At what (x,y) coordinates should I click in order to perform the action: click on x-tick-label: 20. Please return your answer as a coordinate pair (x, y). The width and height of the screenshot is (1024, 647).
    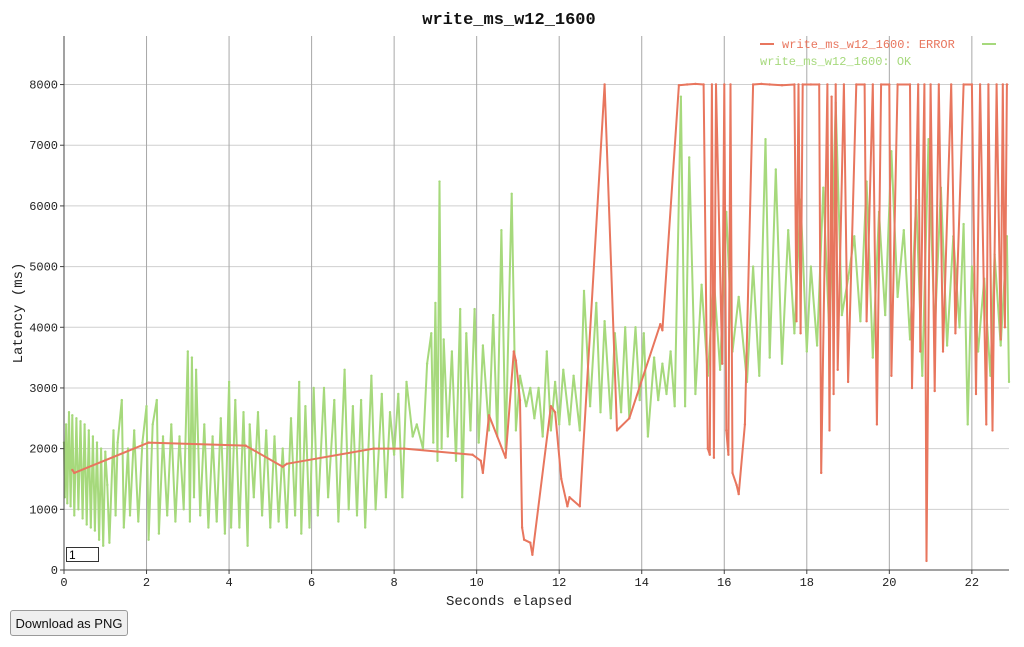
    Looking at the image, I should click on (889, 583).